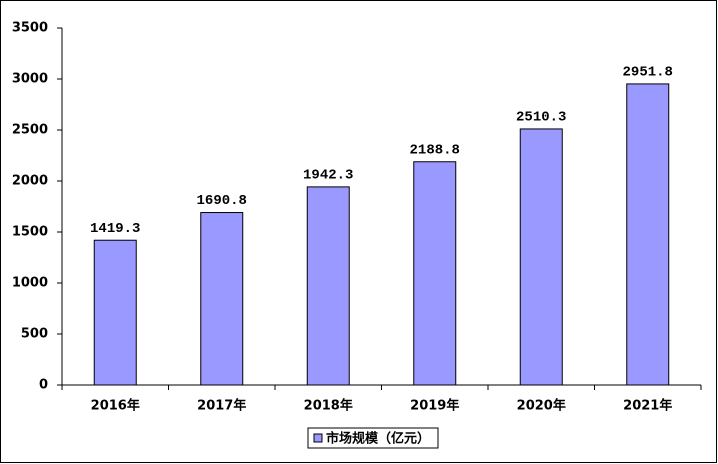  I want to click on legend-label: 市场规模（亿元）, so click(378, 439).